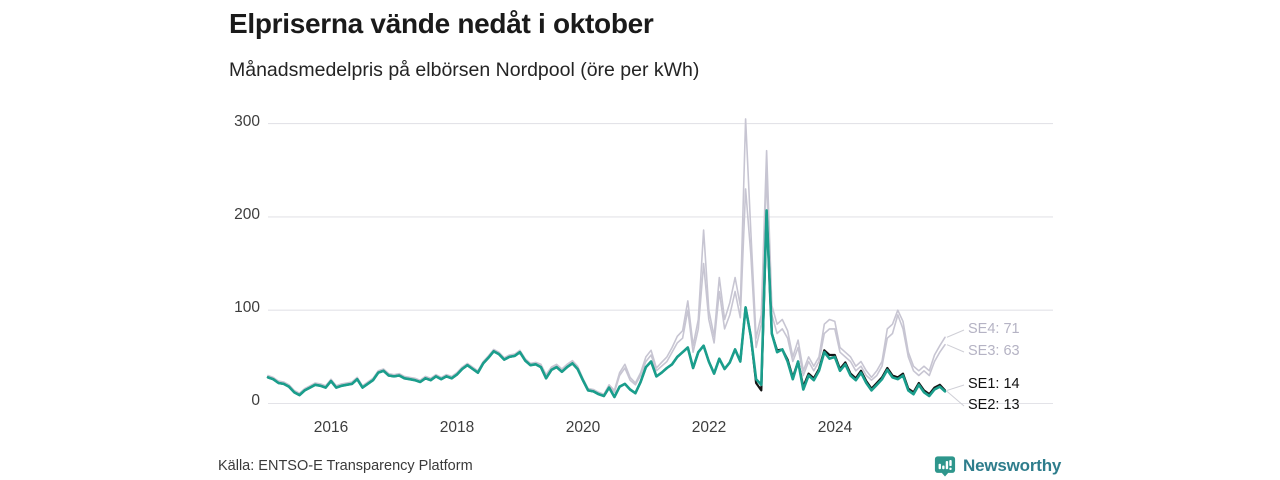  What do you see at coordinates (331, 427) in the screenshot?
I see `x-axis-tick-2016: 2016` at bounding box center [331, 427].